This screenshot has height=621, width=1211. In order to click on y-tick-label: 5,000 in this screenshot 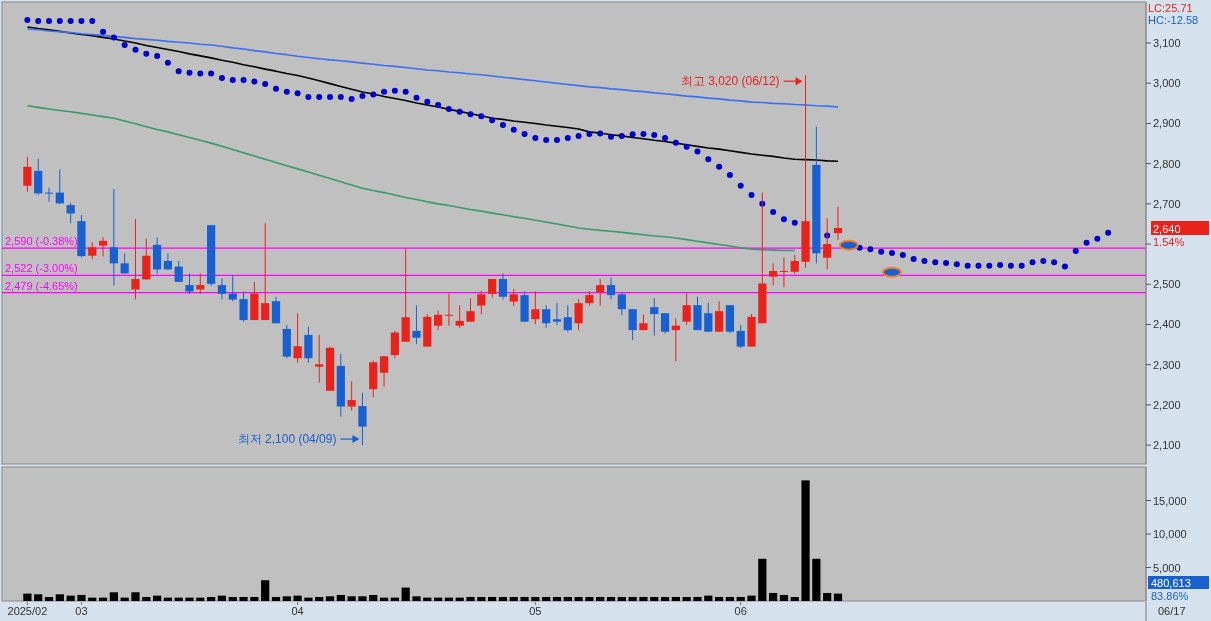, I will do `click(1167, 567)`.